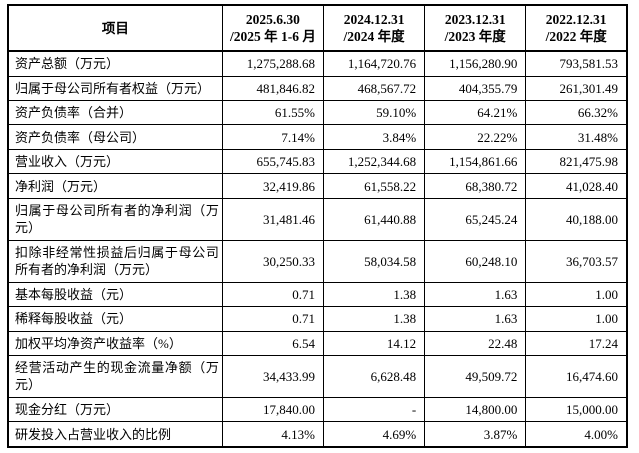 The height and width of the screenshot is (453, 639). Describe the element at coordinates (273, 186) in the screenshot. I see `row-value: 32,419.86` at that location.